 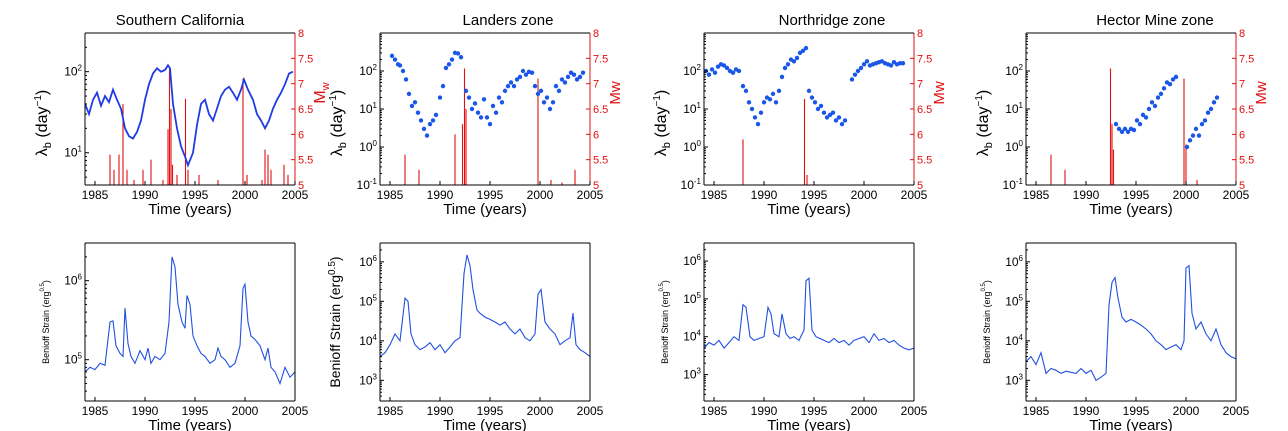 I want to click on right-tick-label: 5, so click(x=301, y=186).